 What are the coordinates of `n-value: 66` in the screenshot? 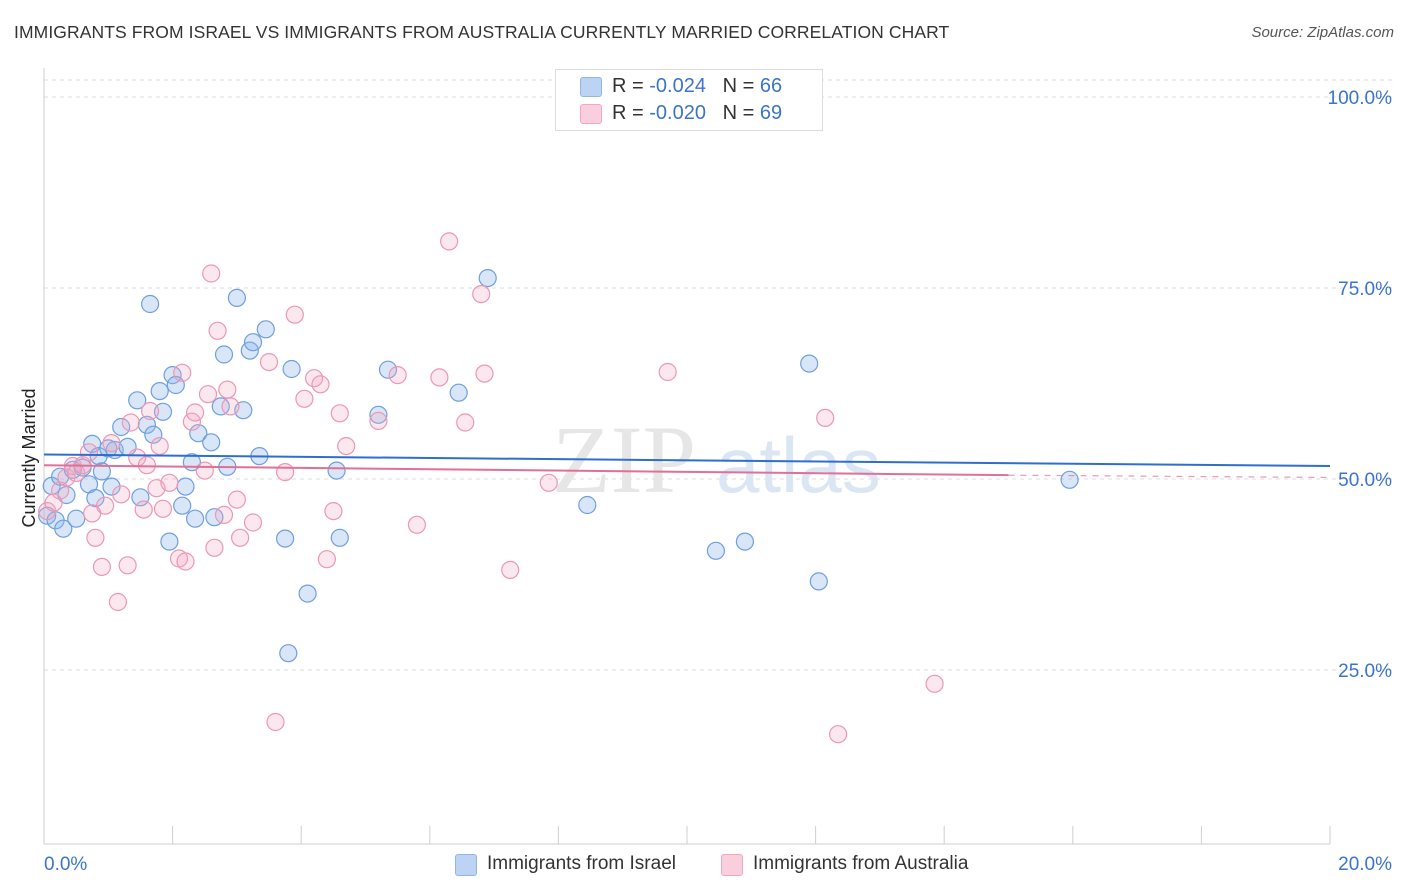 It's located at (771, 86).